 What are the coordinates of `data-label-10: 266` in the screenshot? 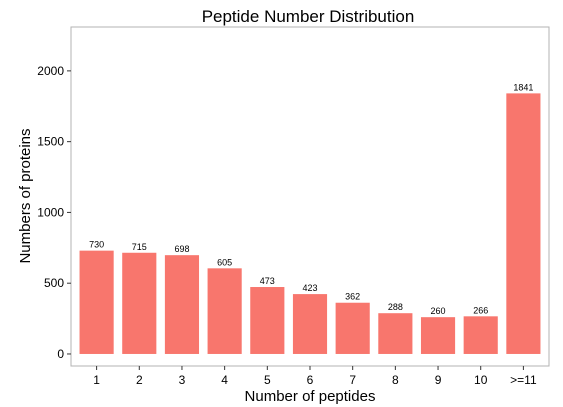 It's located at (480, 310).